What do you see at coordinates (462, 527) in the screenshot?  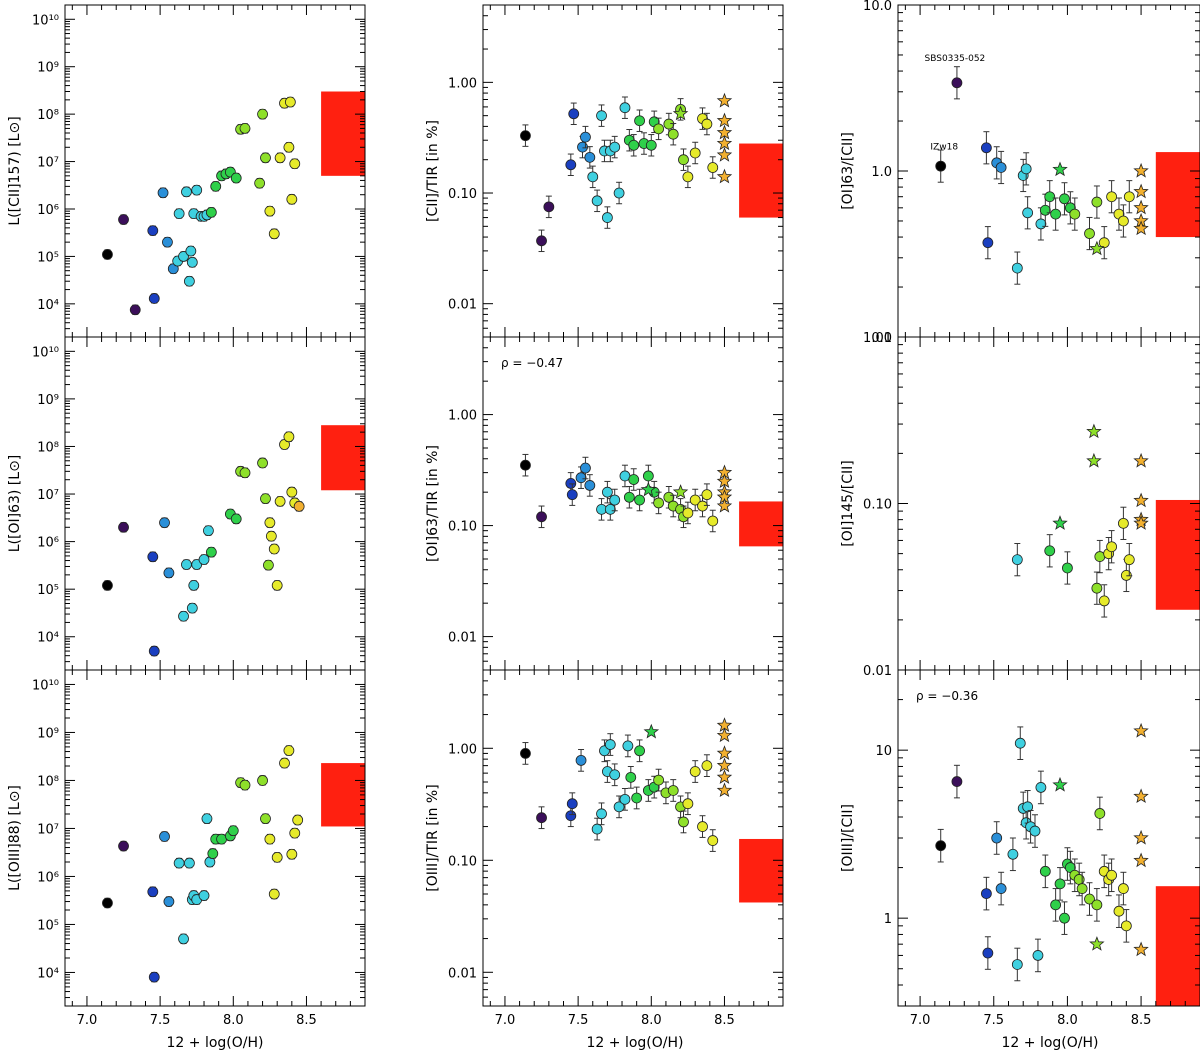 I see `y-tick-label: 0.10` at bounding box center [462, 527].